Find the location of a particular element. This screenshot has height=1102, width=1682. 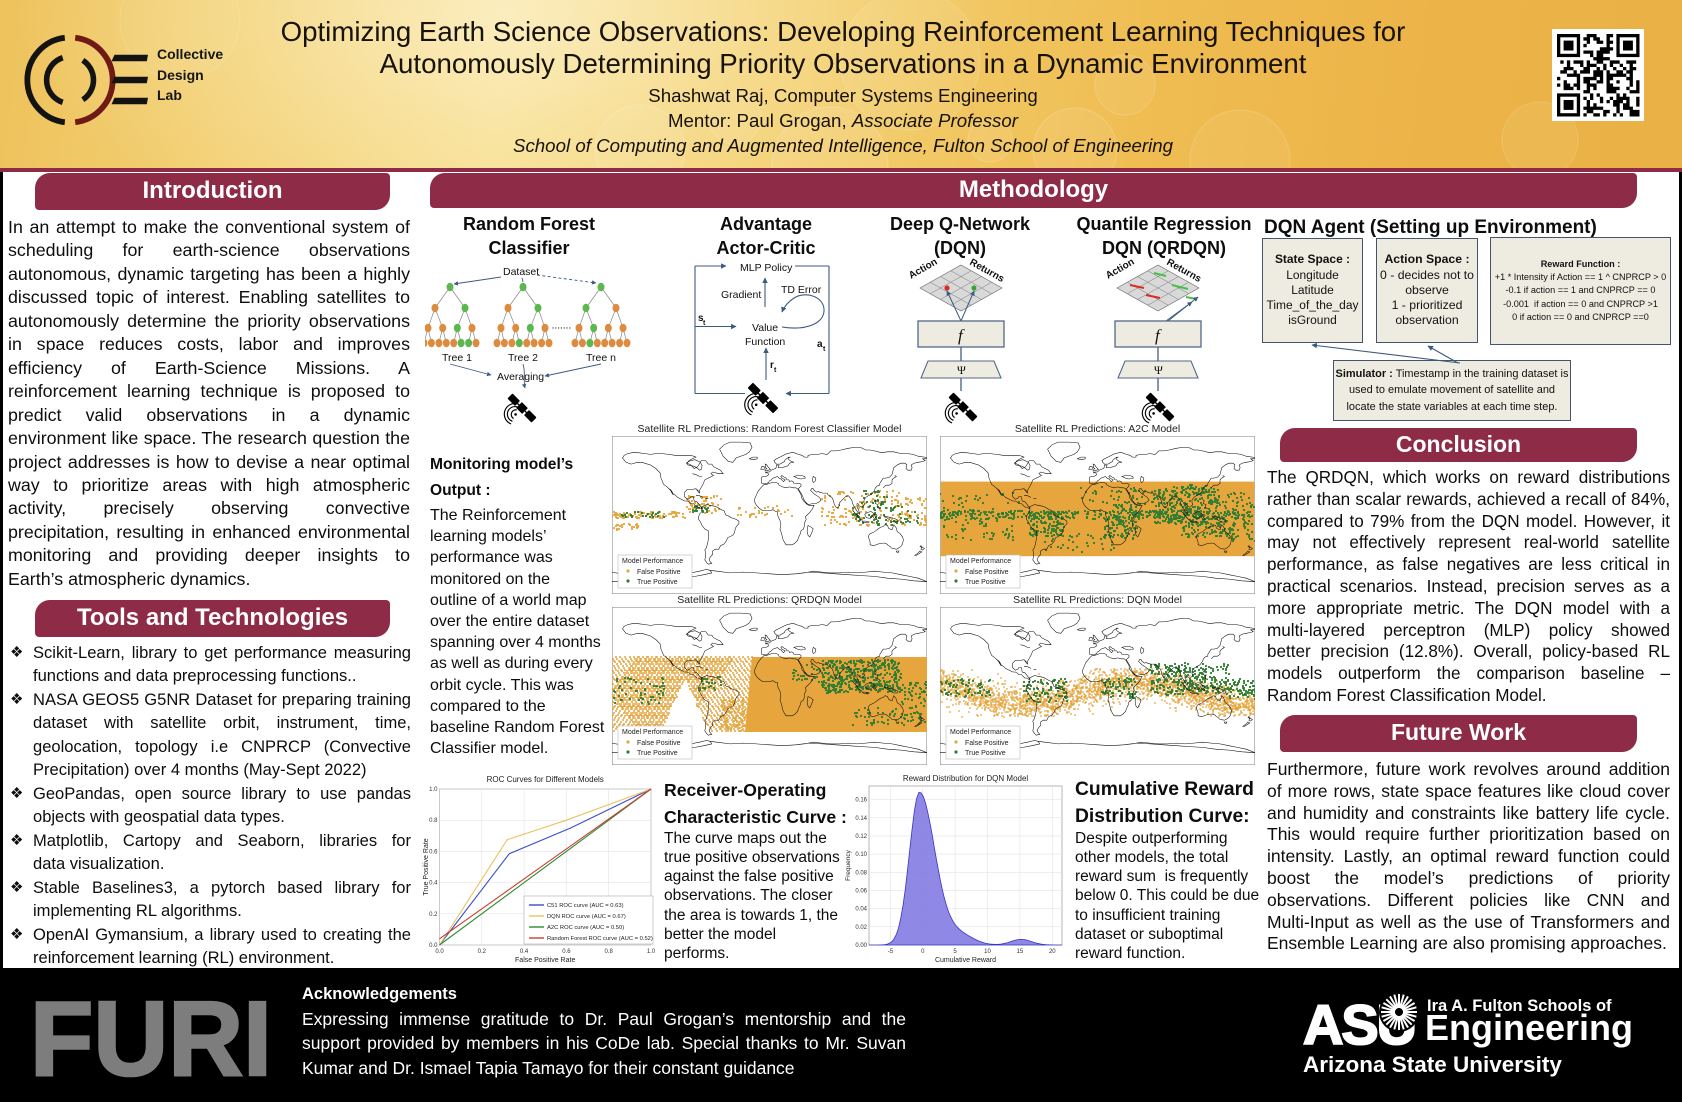

svg-text: Function is located at coordinates (765, 342).